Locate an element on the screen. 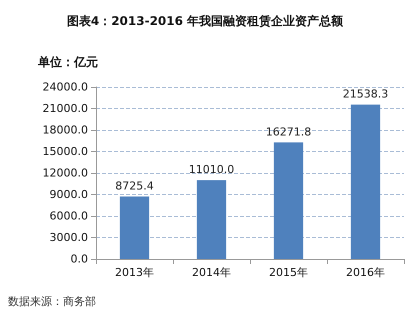 Image resolution: width=410 pixels, height=320 pixels. x-tick-label: 2013年 is located at coordinates (134, 272).